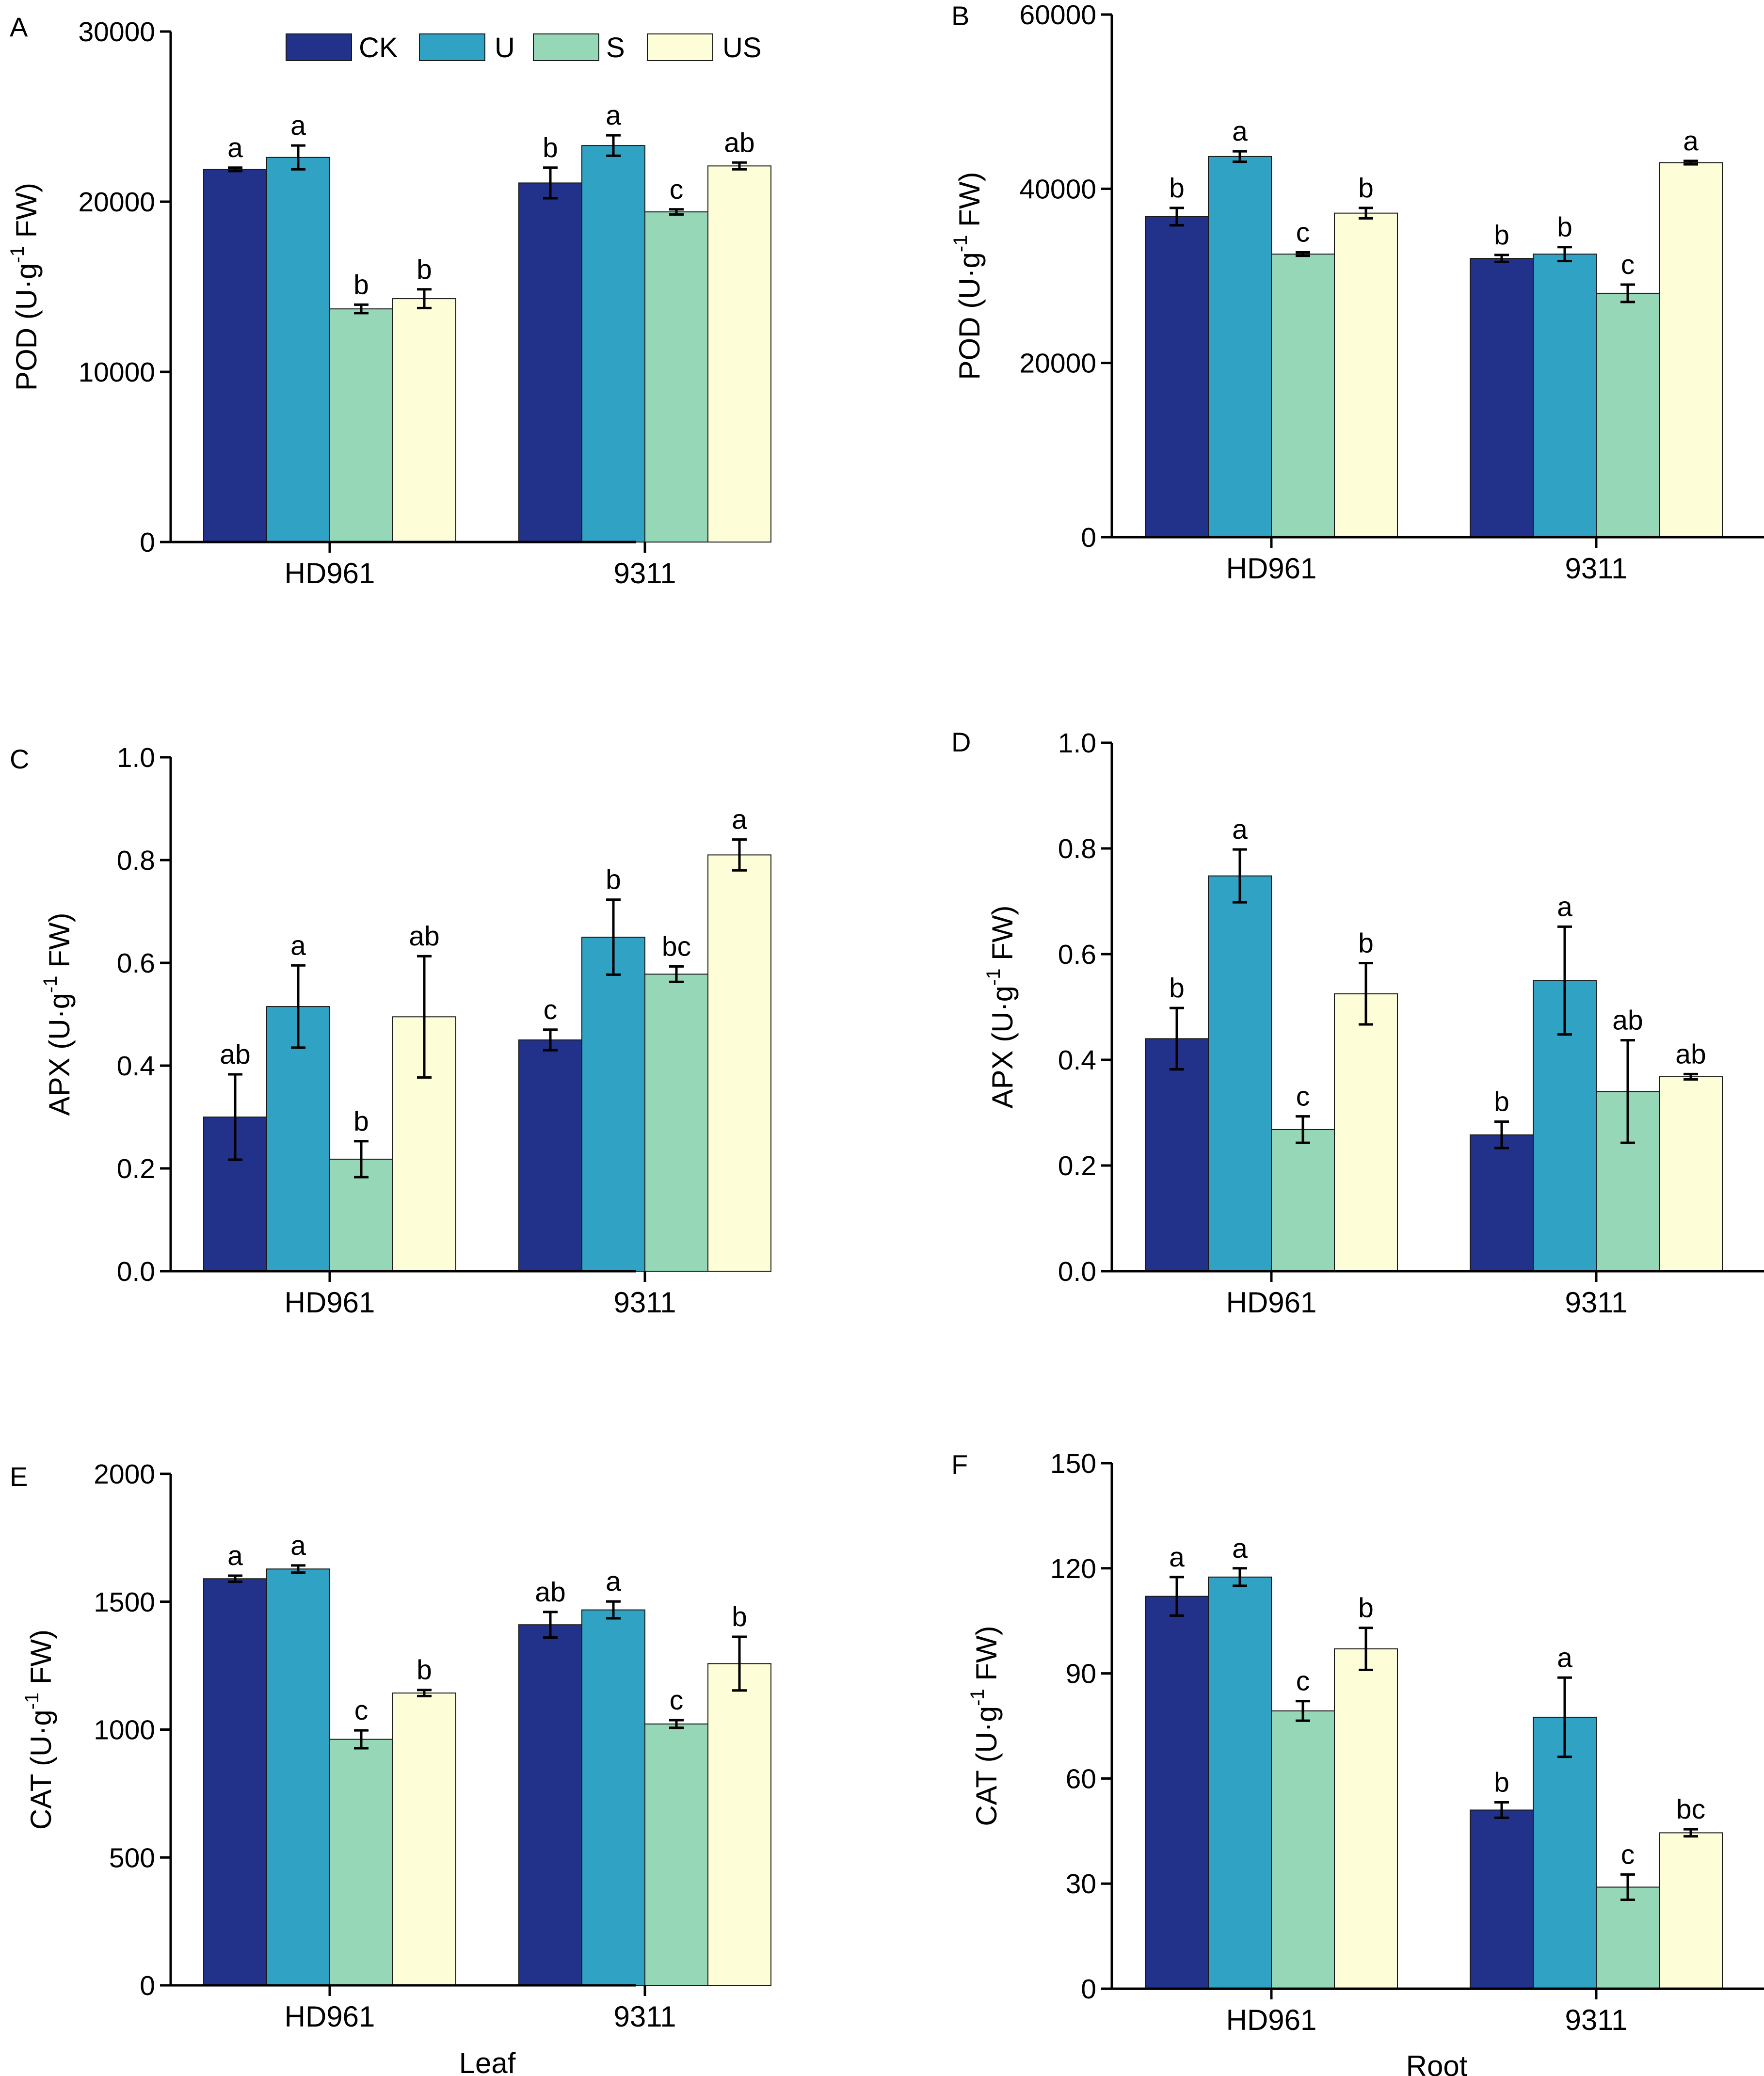 This screenshot has height=2076, width=1764. Describe the element at coordinates (960, 15) in the screenshot. I see `panel-letter: B` at that location.